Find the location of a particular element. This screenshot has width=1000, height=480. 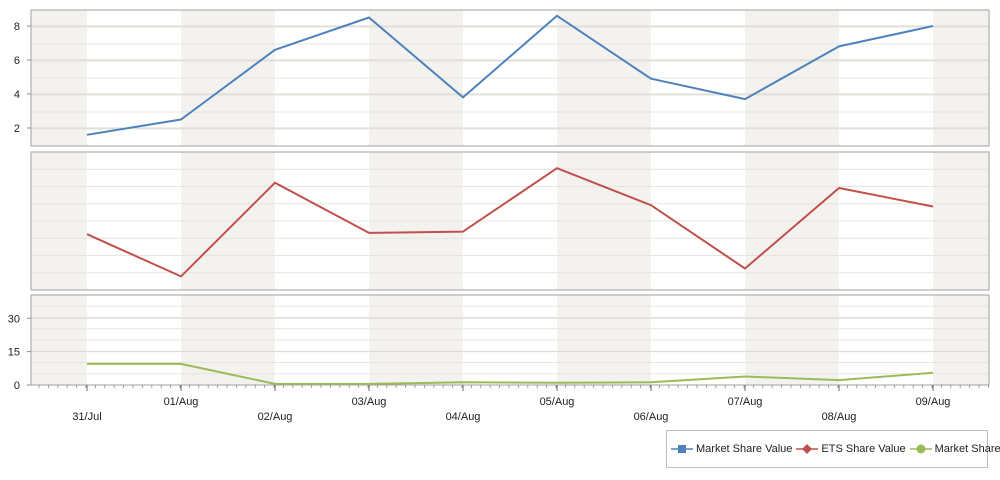

legend-marker-circle is located at coordinates (921, 449).